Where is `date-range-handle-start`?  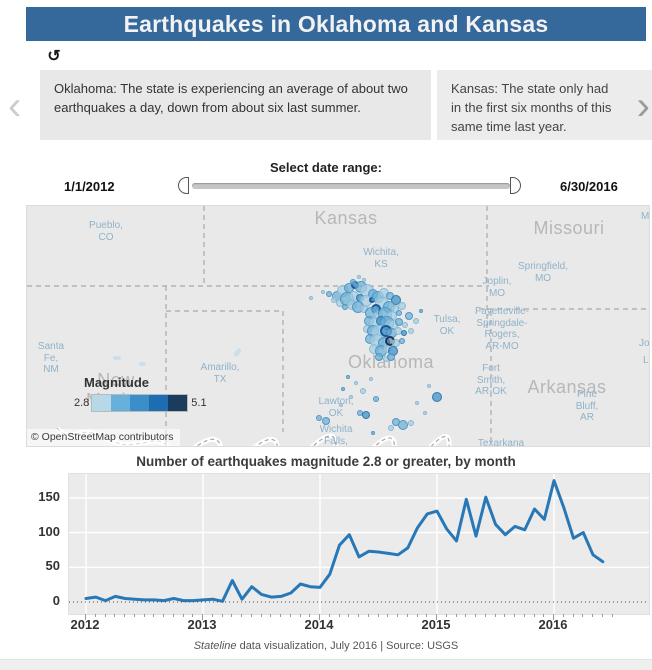 date-range-handle-start is located at coordinates (183, 185).